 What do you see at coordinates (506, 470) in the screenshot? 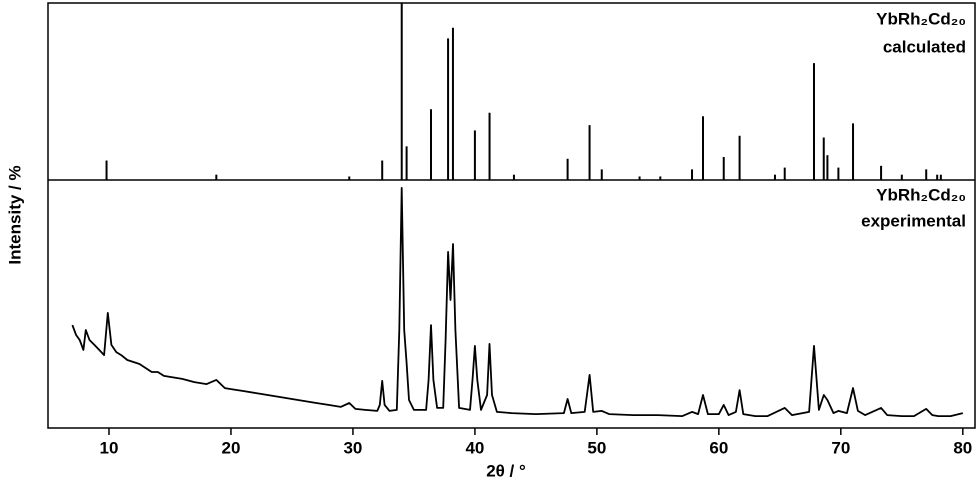
I see `x-axis-label: 2θ / °` at bounding box center [506, 470].